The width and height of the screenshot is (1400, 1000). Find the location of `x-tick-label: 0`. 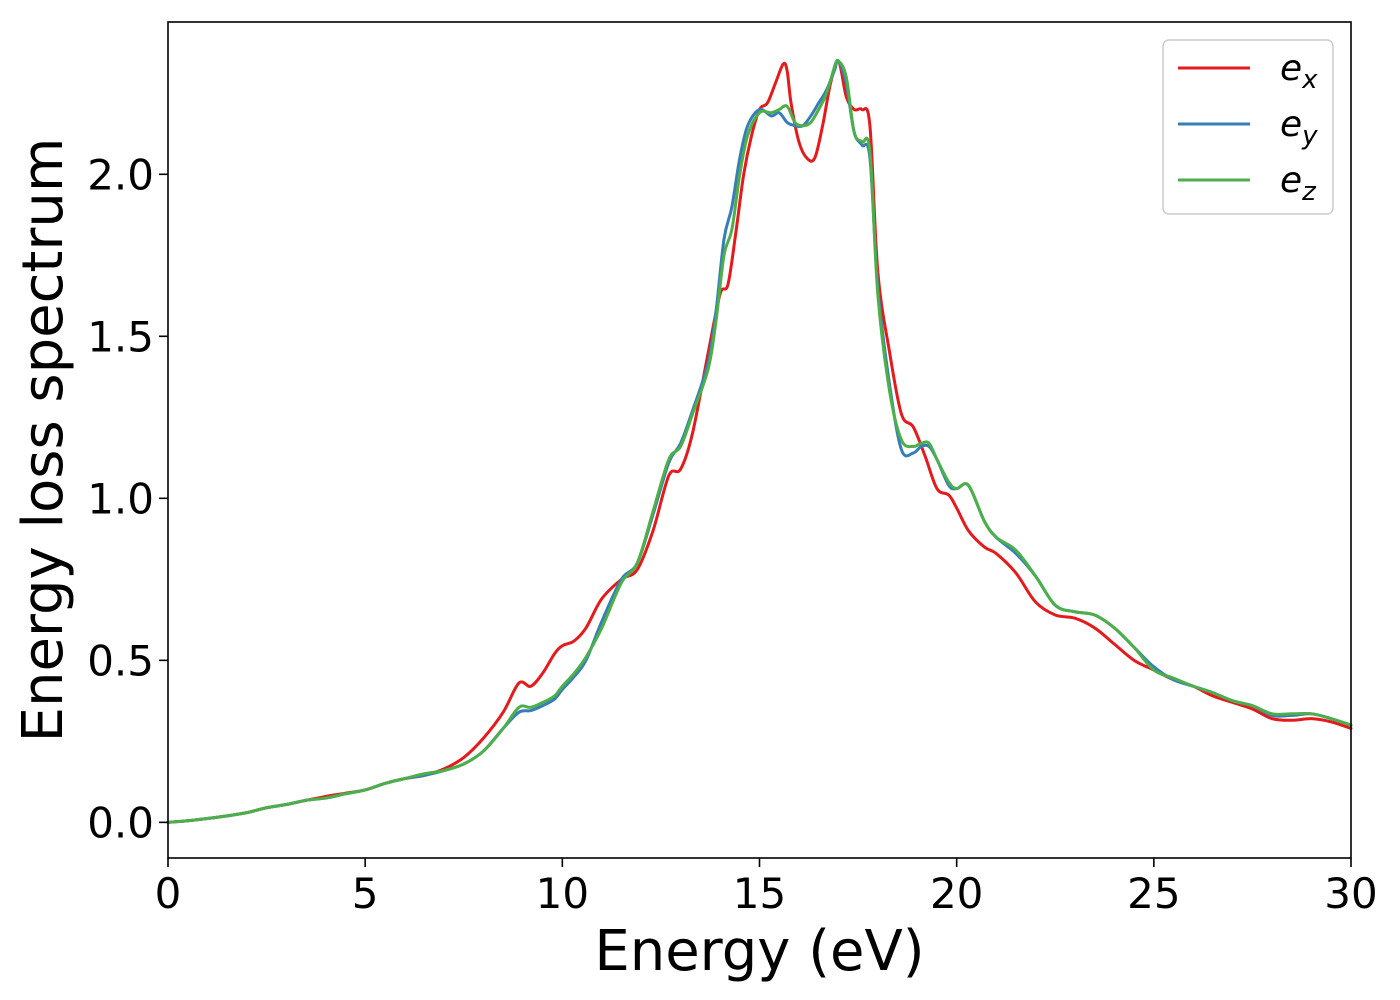

x-tick-label: 0 is located at coordinates (168, 893).